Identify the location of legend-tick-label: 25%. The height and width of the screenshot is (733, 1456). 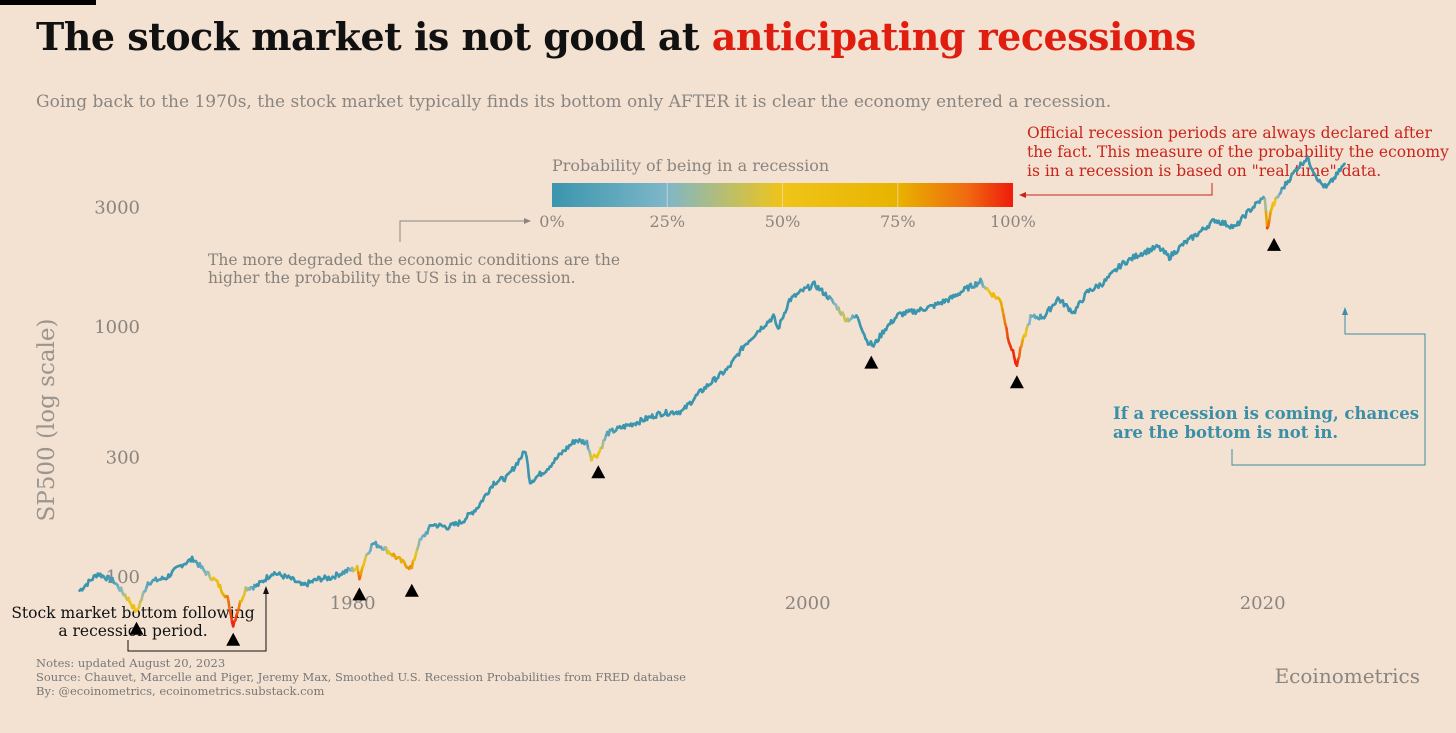
(667, 221).